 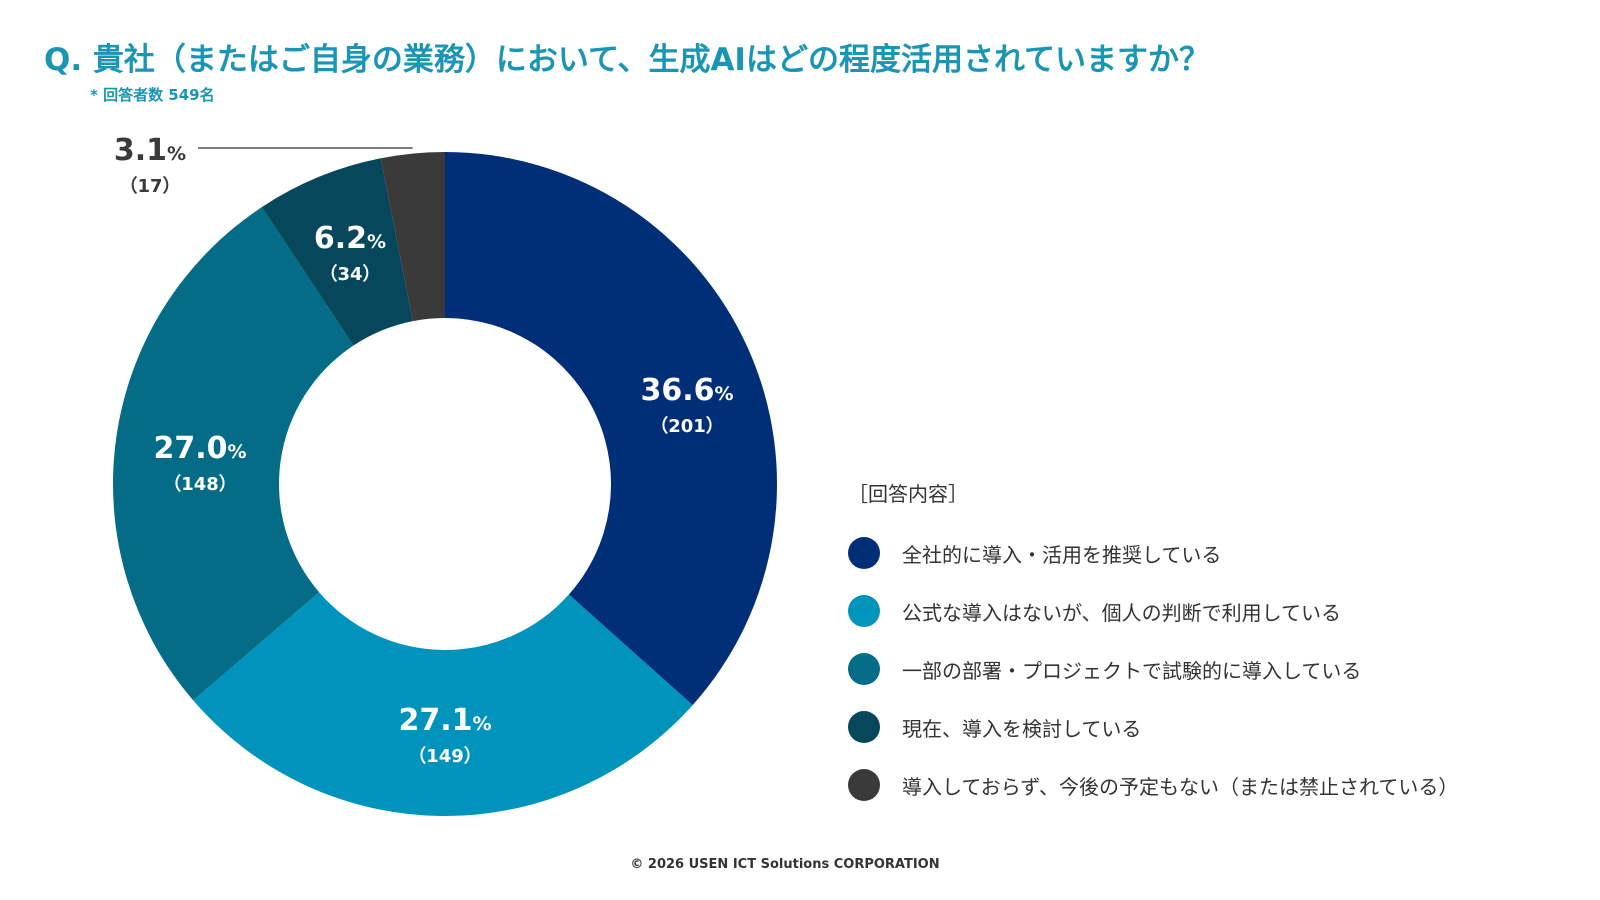 What do you see at coordinates (785, 864) in the screenshot?
I see `copyright: © 2026 USEN ICT Solutions CORPORATION` at bounding box center [785, 864].